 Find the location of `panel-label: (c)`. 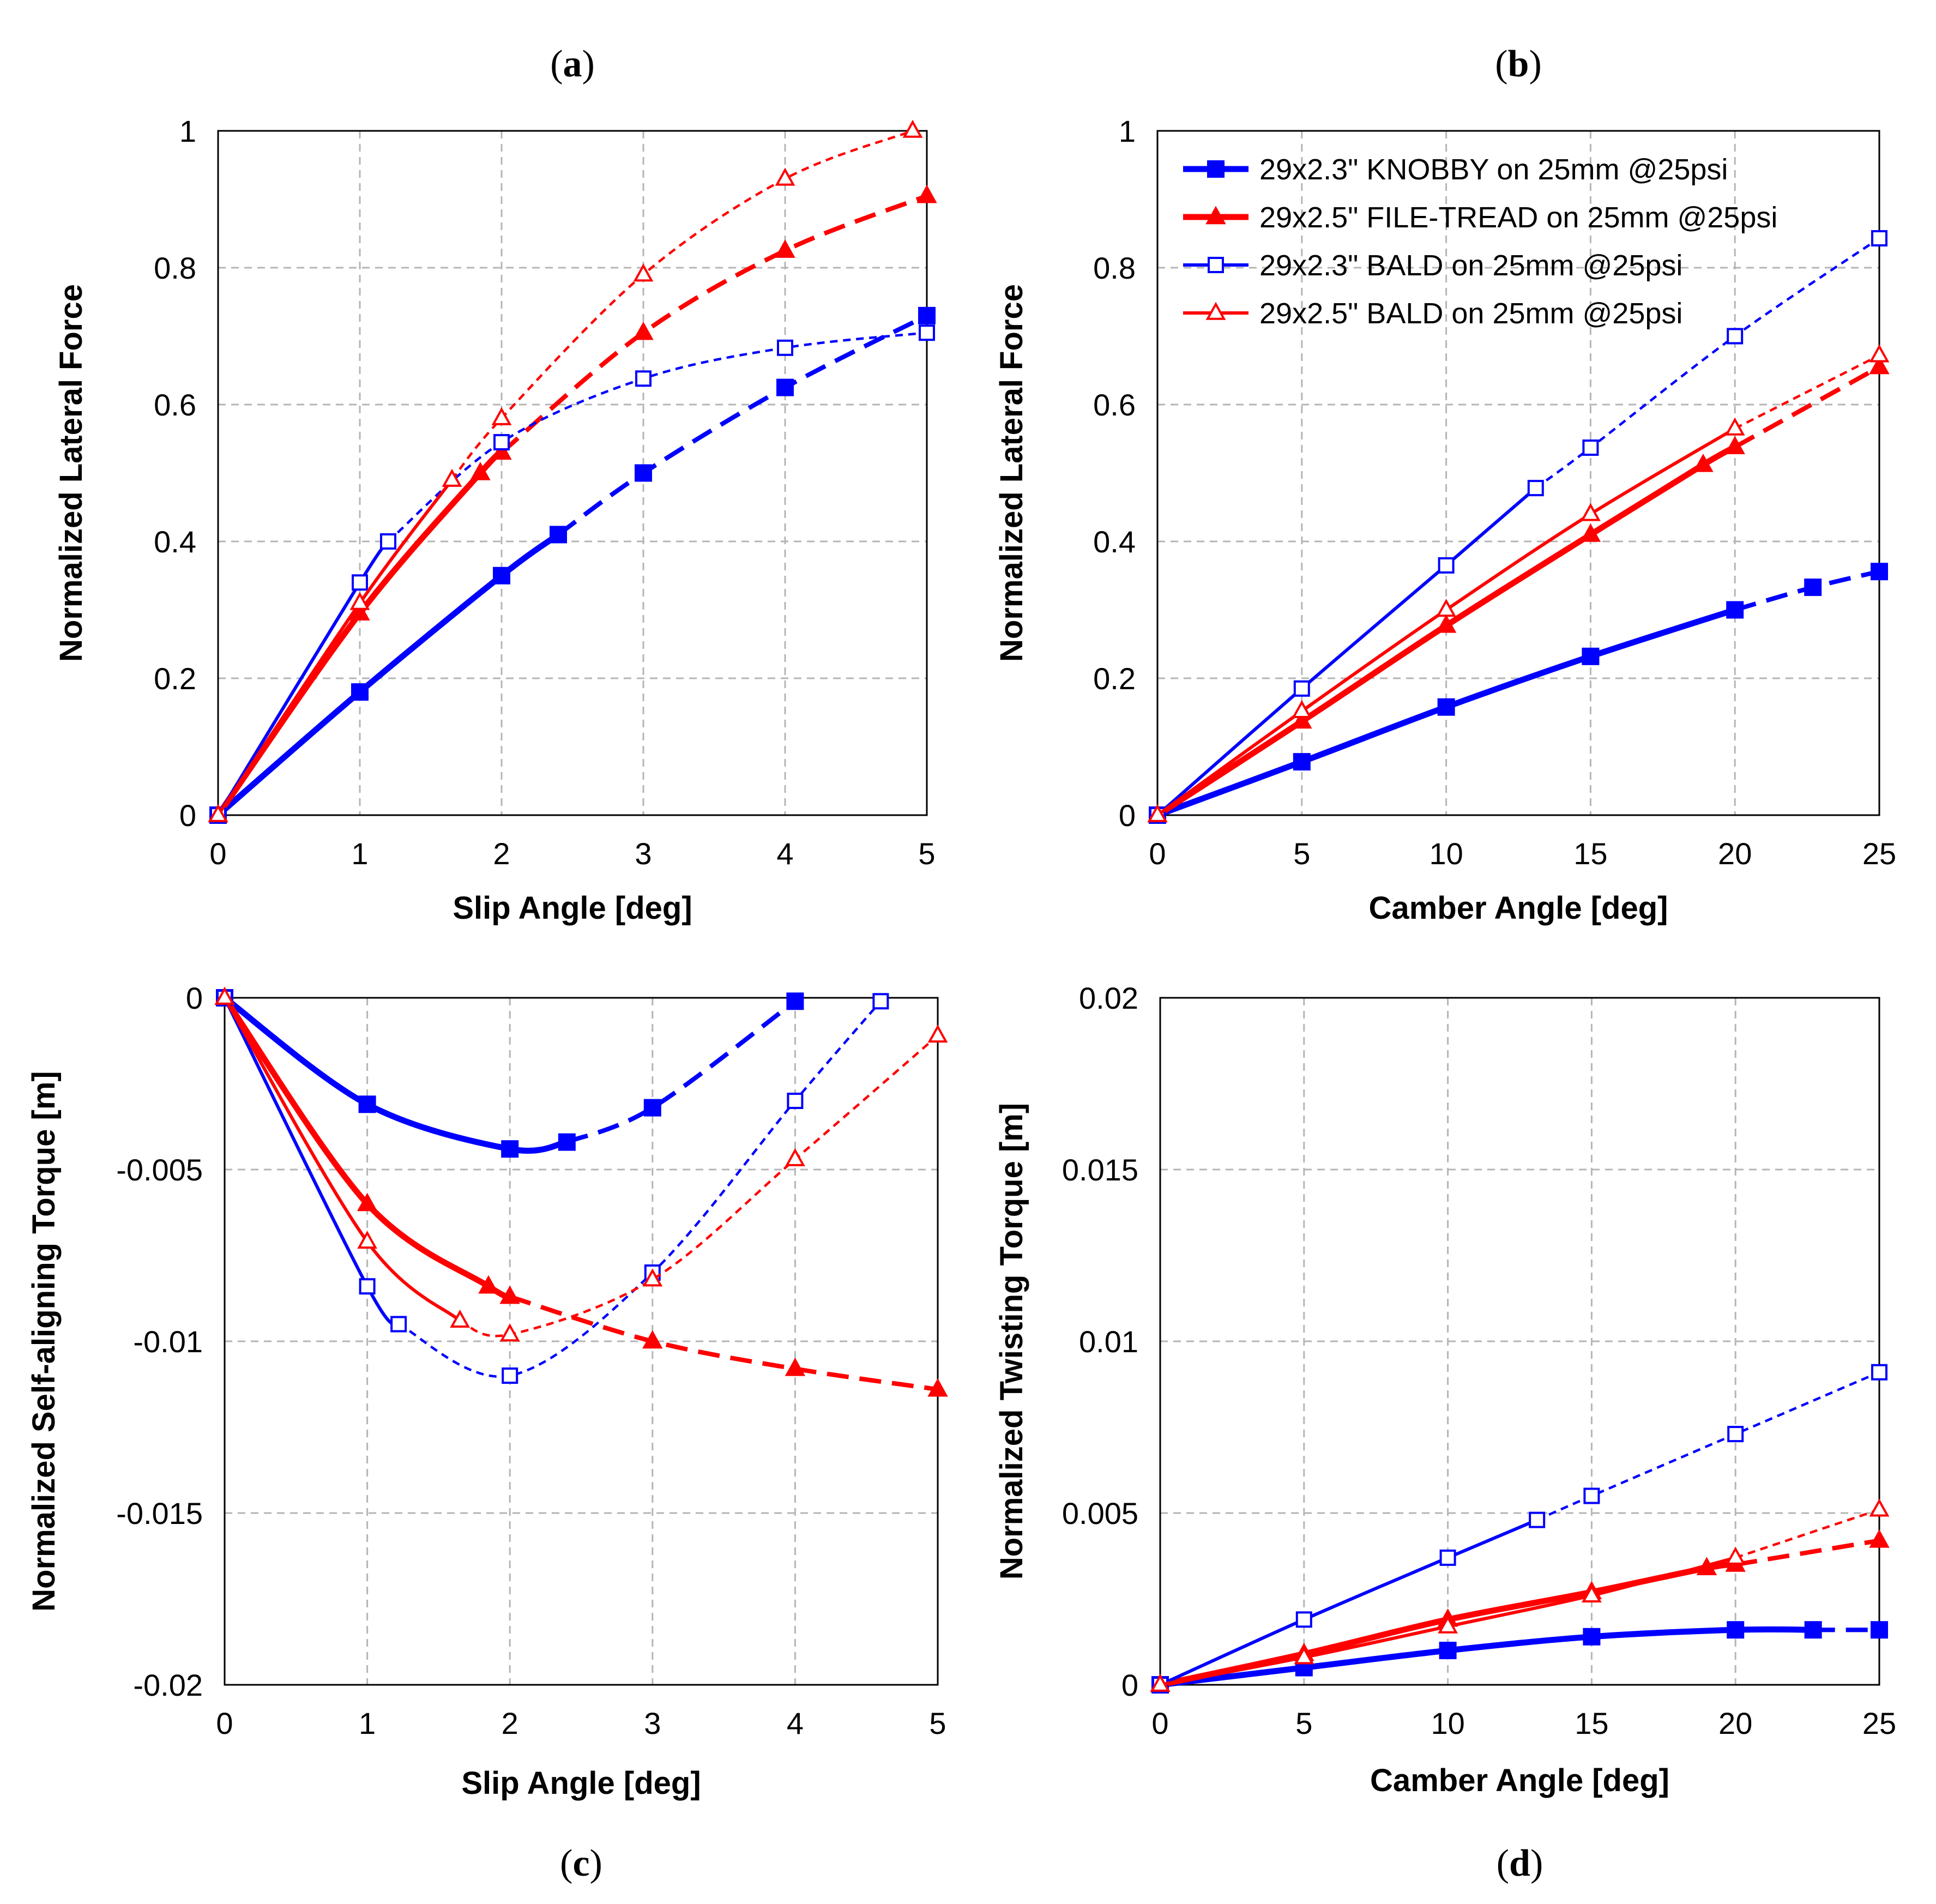

panel-label: (c) is located at coordinates (581, 1863).